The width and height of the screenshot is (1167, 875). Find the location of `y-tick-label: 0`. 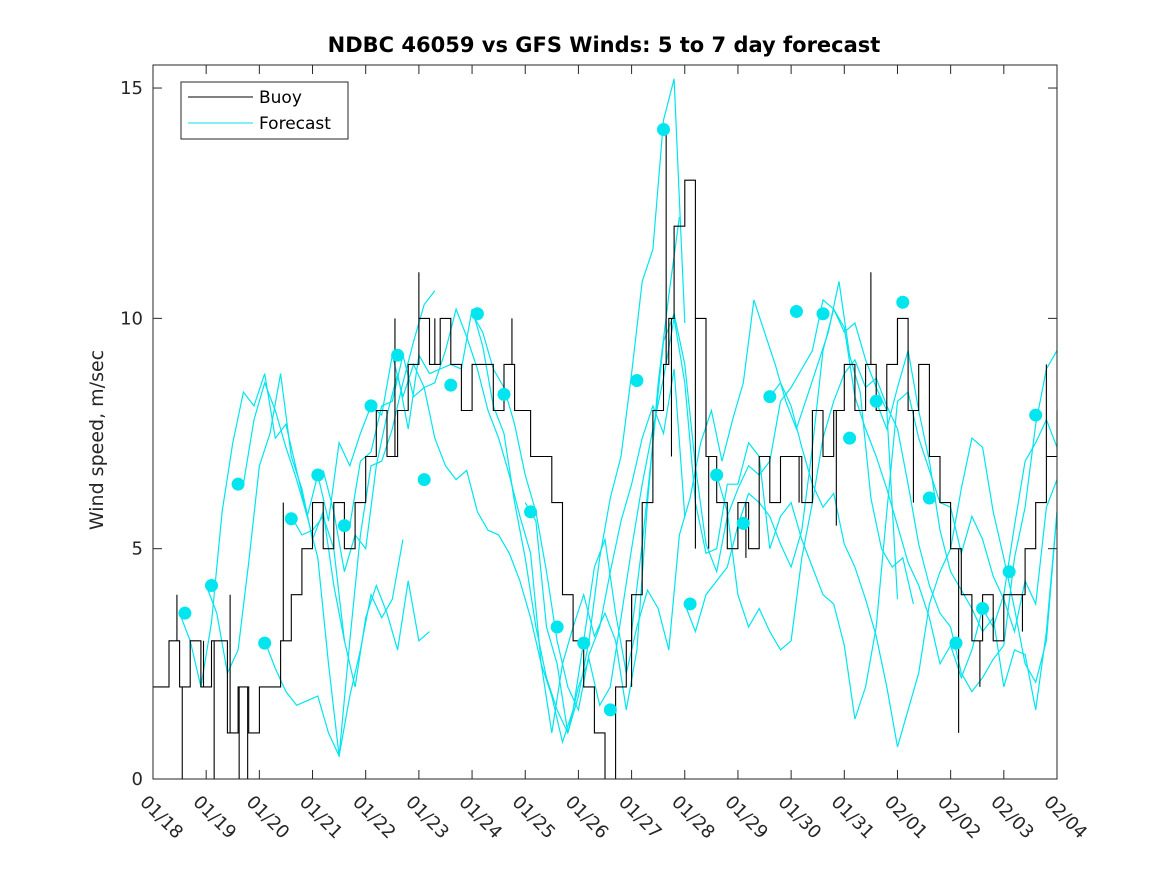

y-tick-label: 0 is located at coordinates (137, 779).